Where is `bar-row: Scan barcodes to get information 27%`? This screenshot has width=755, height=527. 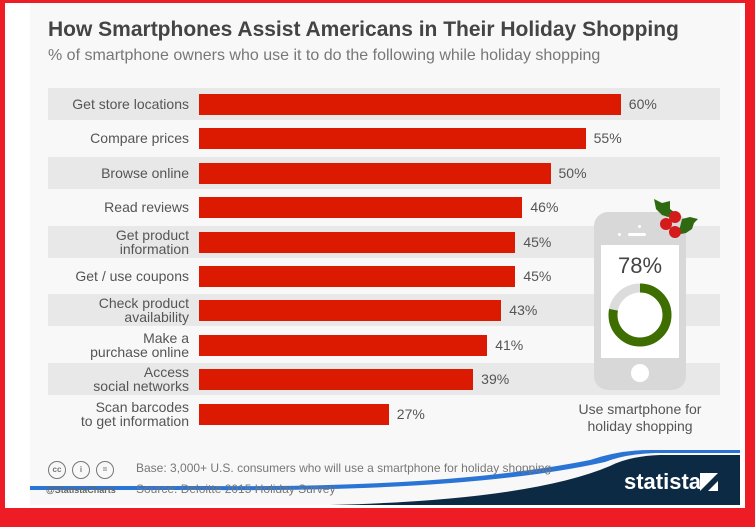
bar-row: Scan barcodes to get information 27% is located at coordinates (384, 414).